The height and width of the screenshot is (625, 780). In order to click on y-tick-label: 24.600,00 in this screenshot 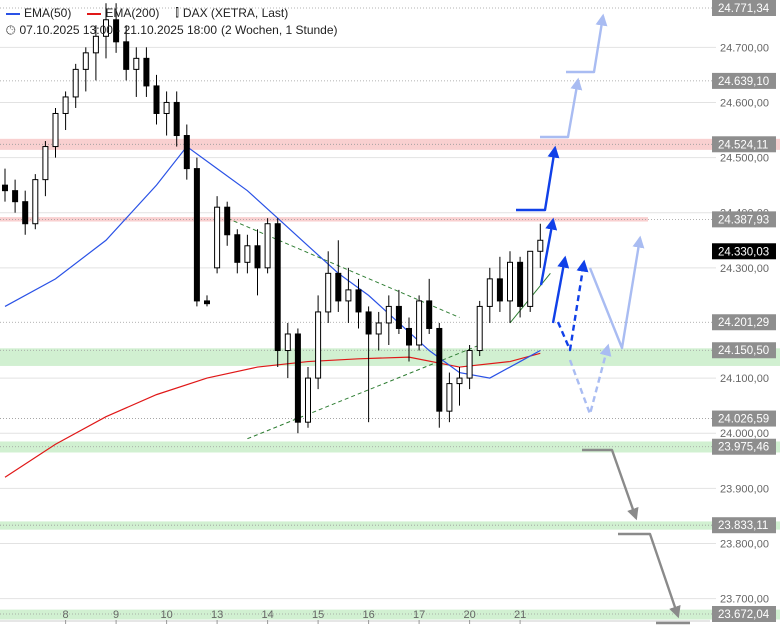, I will do `click(744, 103)`.